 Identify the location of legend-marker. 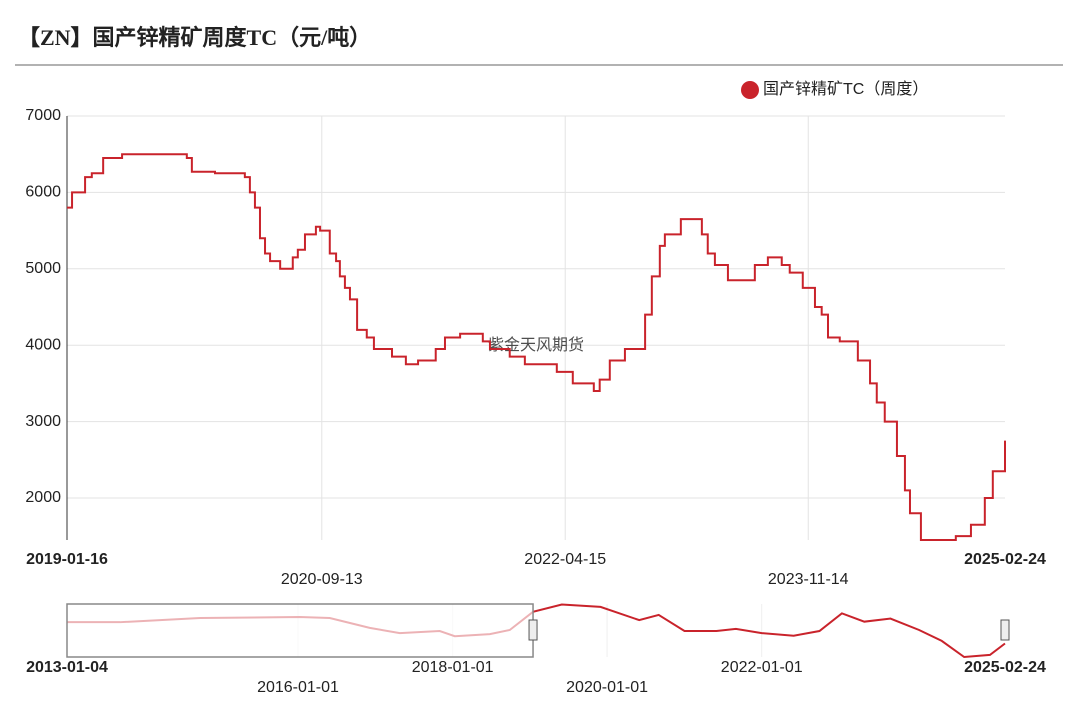
(750, 90).